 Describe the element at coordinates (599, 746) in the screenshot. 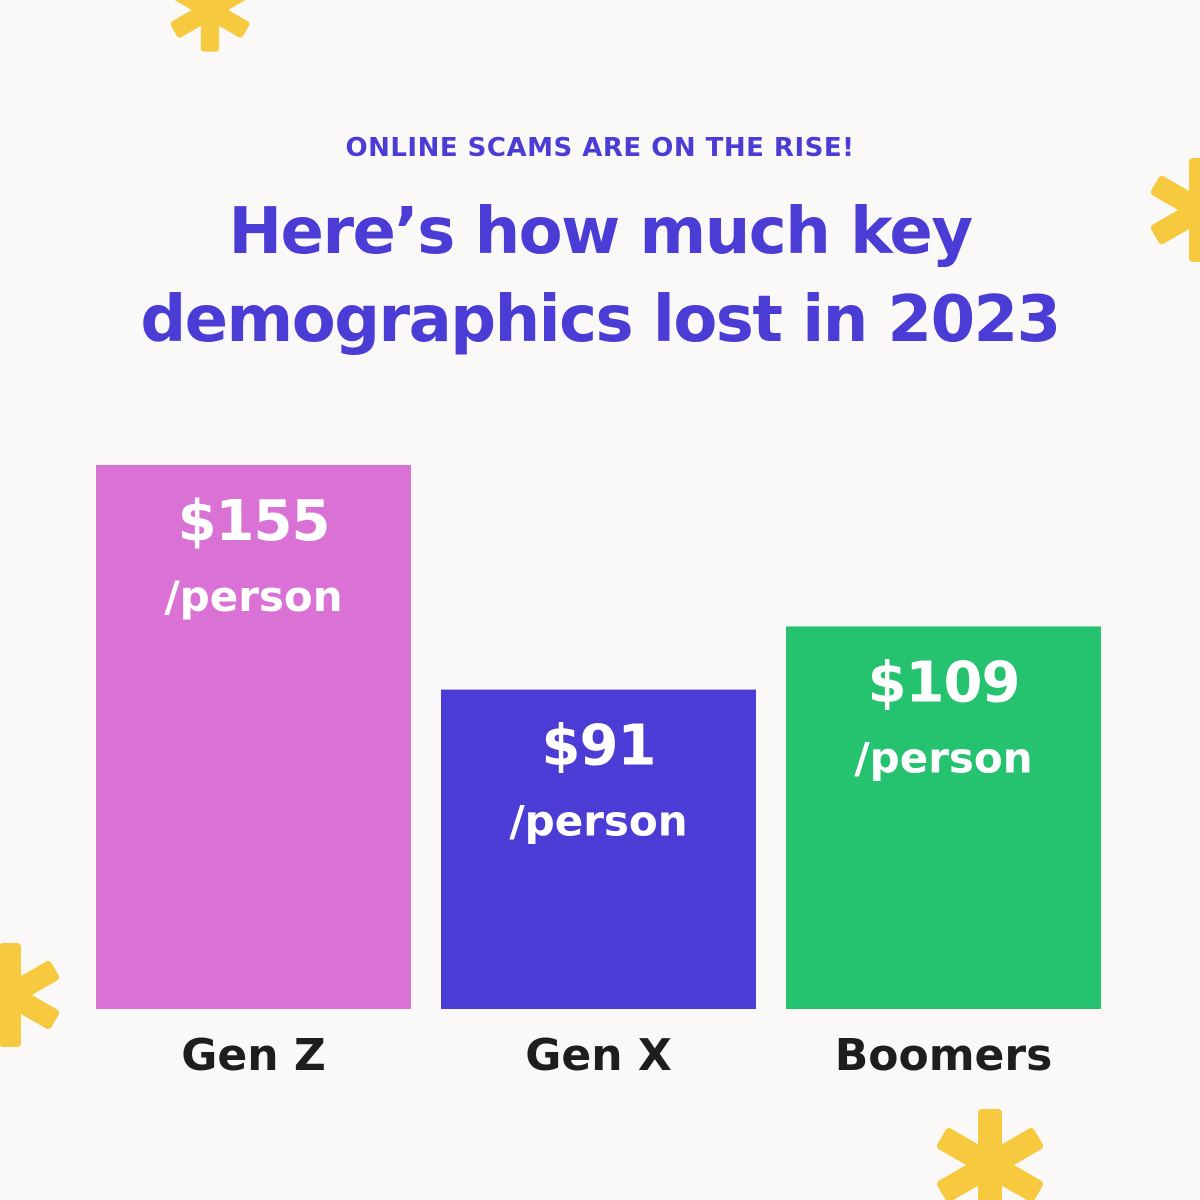

I see `bar-value-label: $91` at that location.